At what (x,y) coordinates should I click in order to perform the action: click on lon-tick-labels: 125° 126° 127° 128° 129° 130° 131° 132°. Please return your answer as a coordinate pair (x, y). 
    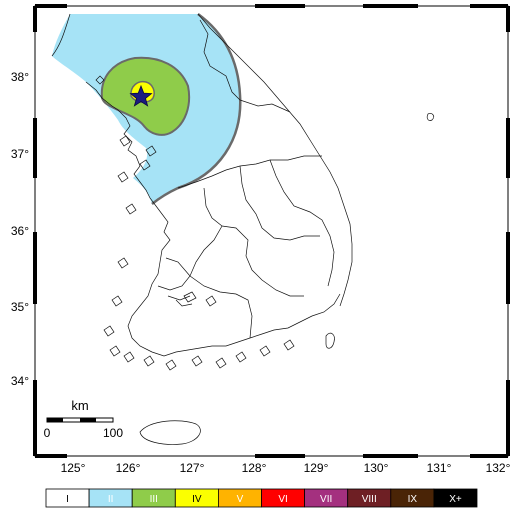
    Looking at the image, I should click on (286, 468).